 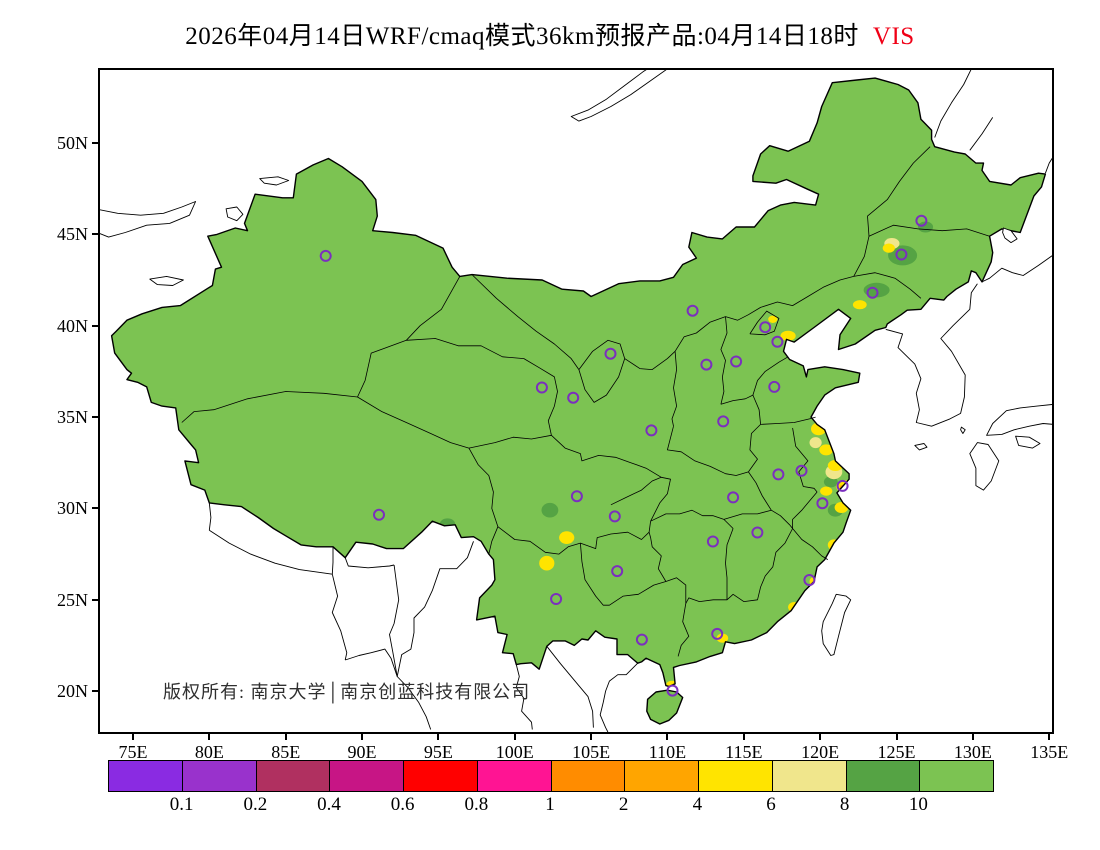 I want to click on y-tick-label: 20N, so click(x=72, y=691).